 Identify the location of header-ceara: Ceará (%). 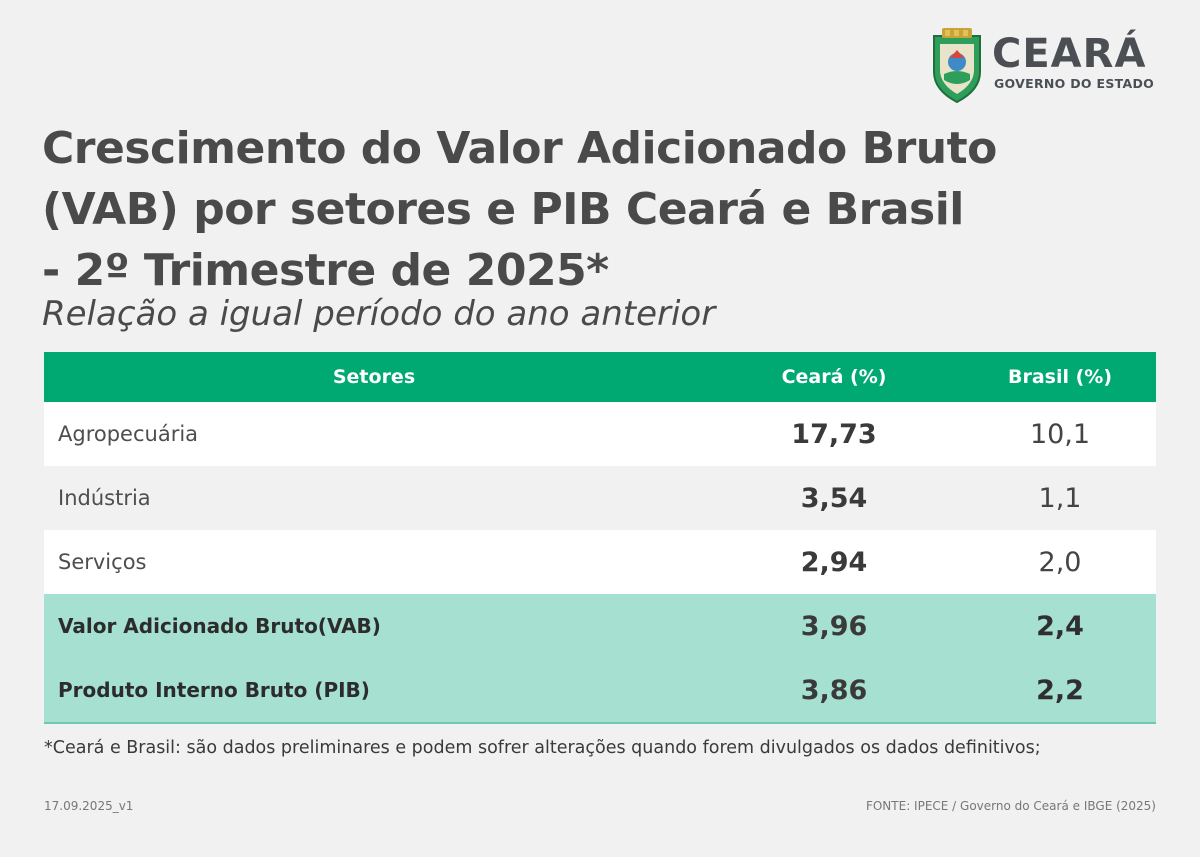
(834, 377).